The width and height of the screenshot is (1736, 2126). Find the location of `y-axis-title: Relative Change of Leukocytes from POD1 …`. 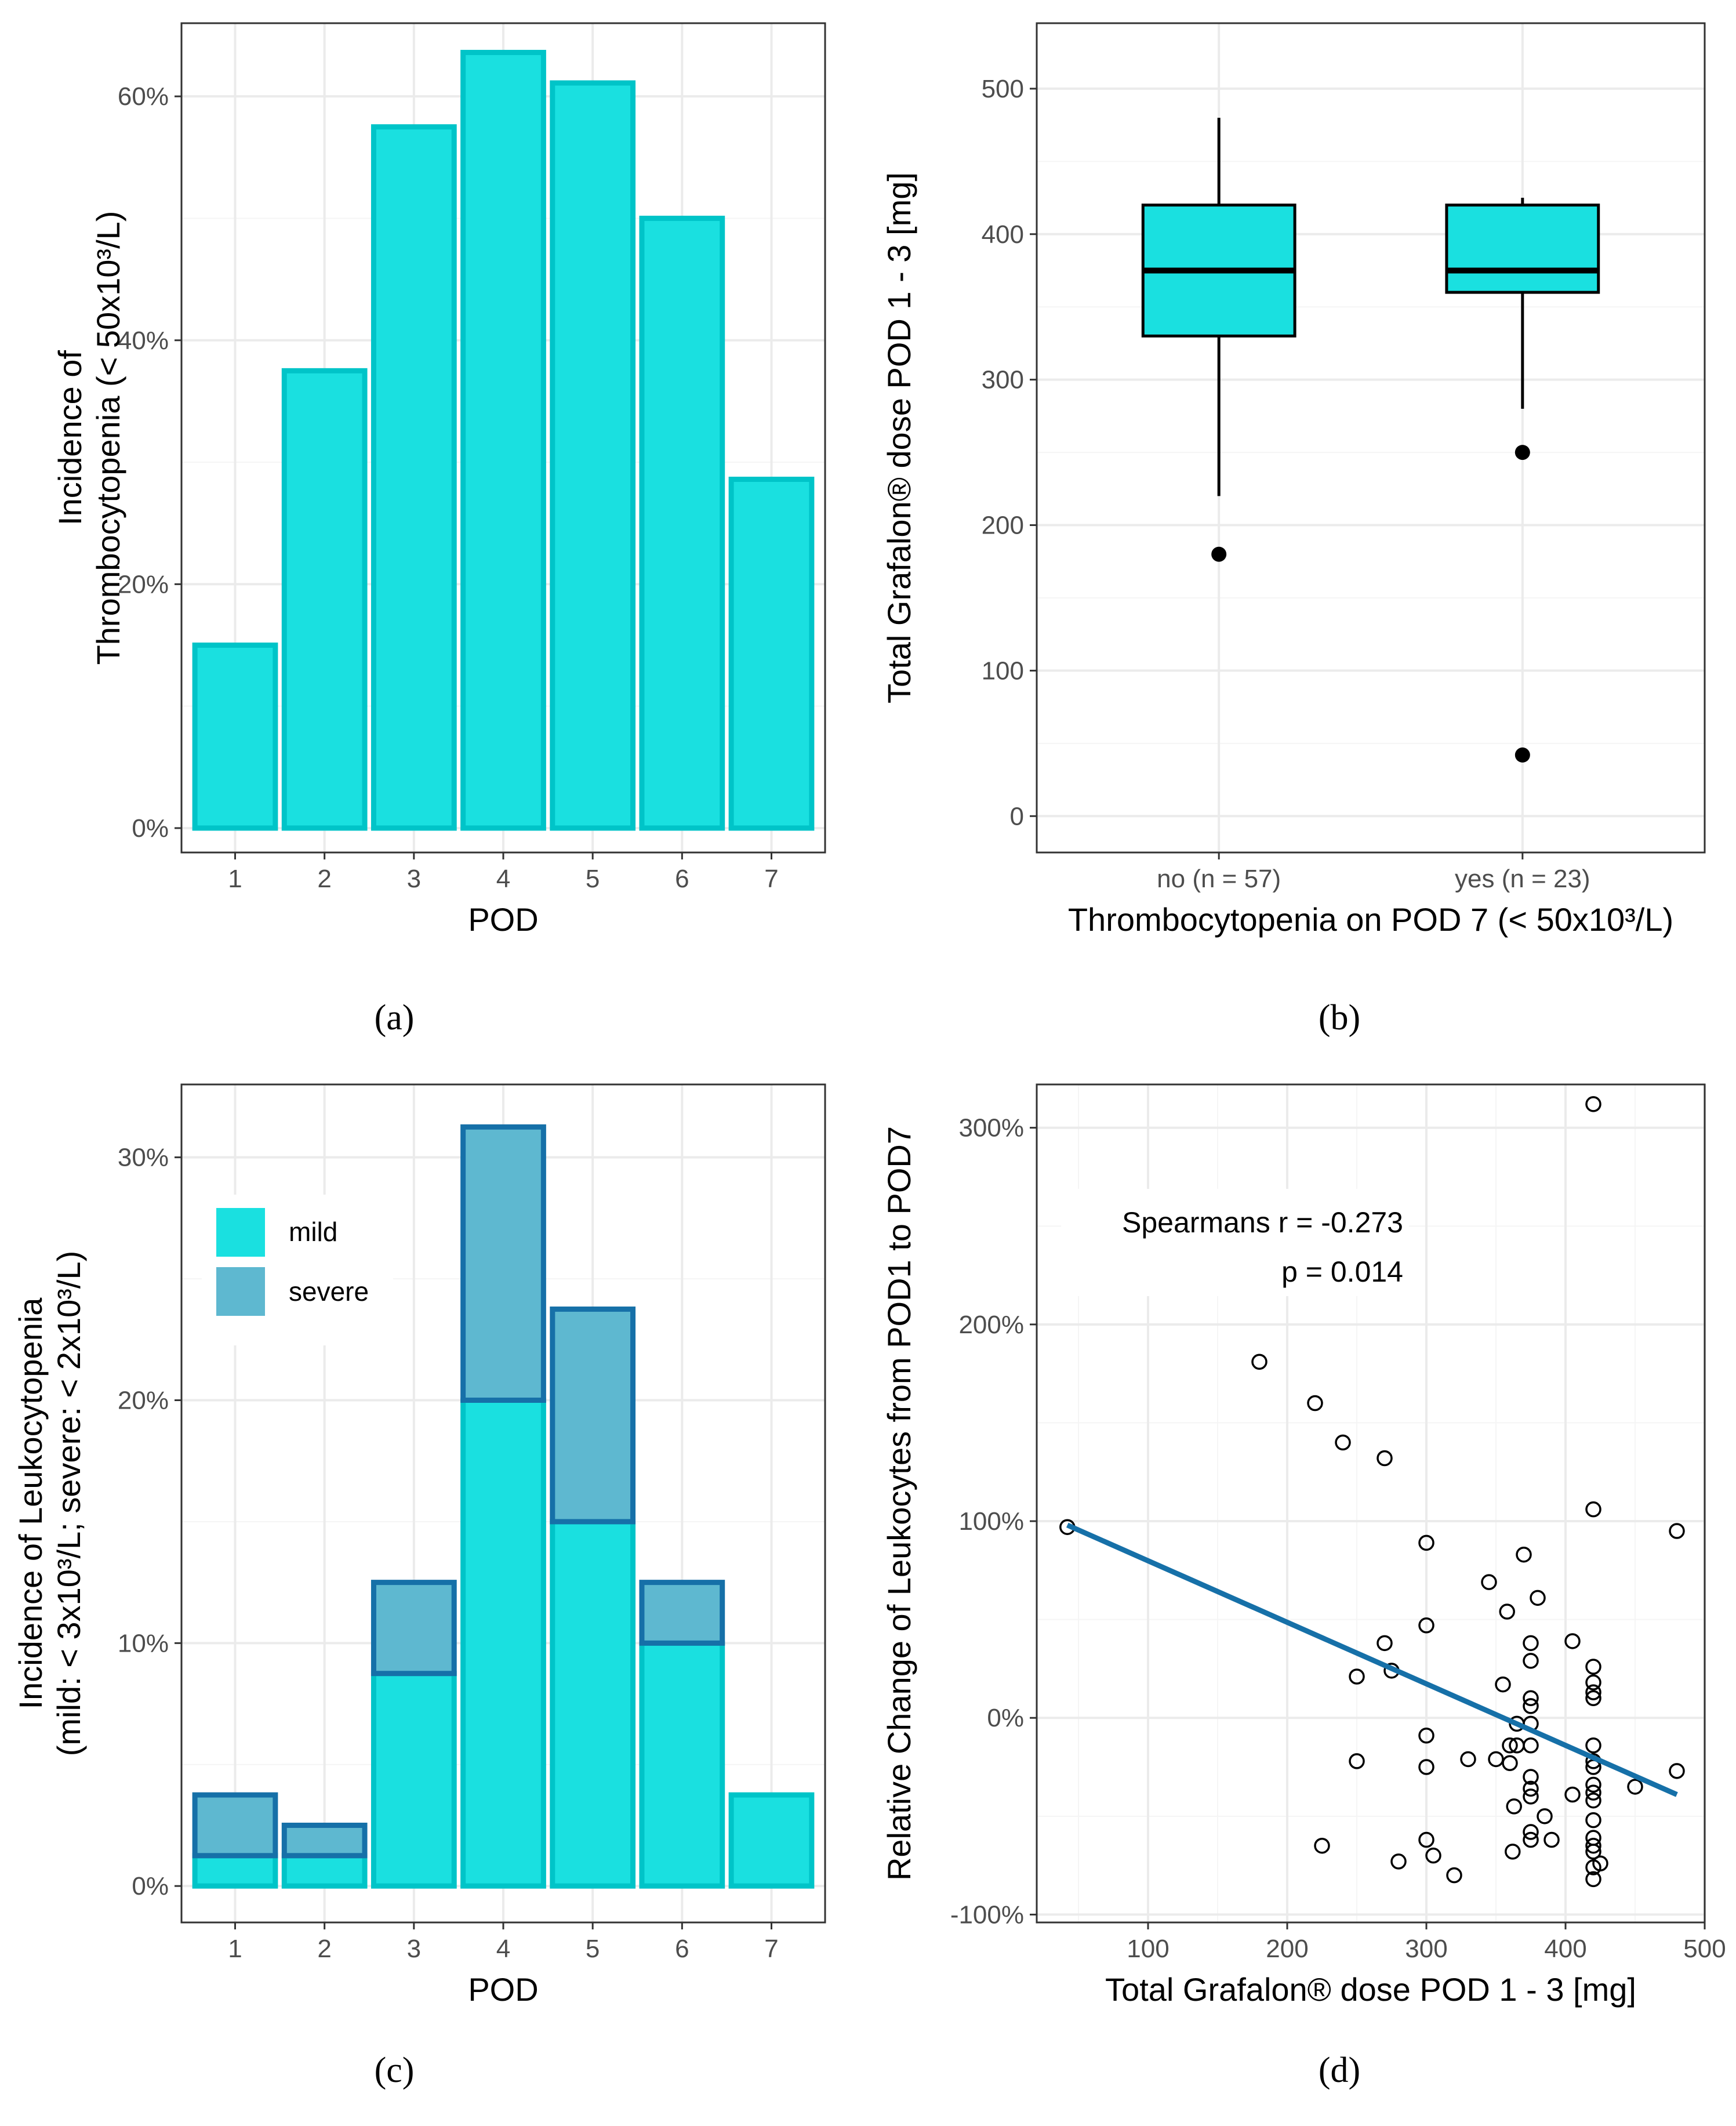

y-axis-title: Relative Change of Leukocytes from POD1 … is located at coordinates (899, 1503).